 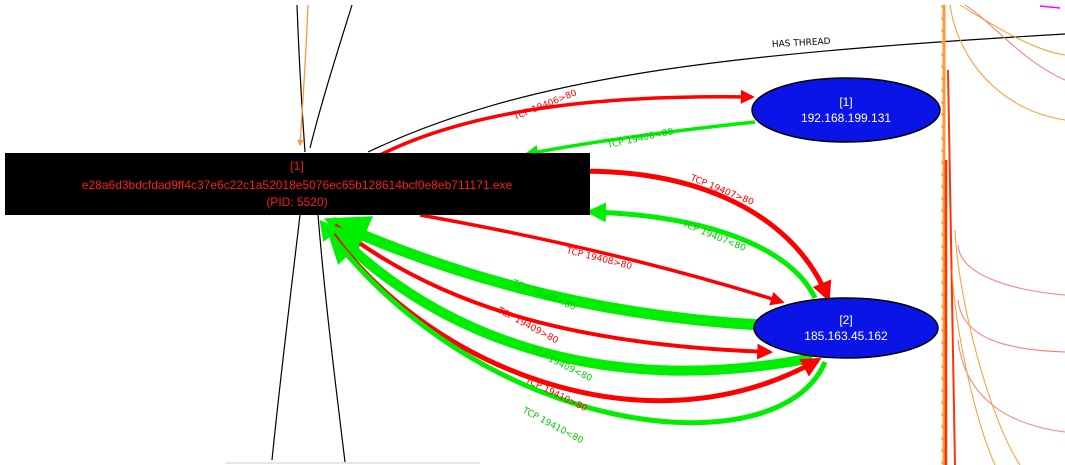 I want to click on edge-tcp-19408-in, so click(x=542, y=273).